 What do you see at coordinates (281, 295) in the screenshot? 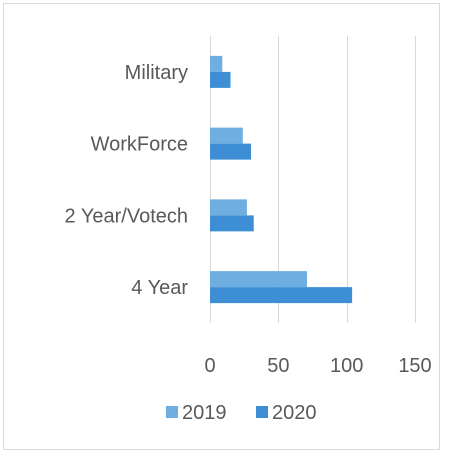
I see `bar-4-year-2020` at bounding box center [281, 295].